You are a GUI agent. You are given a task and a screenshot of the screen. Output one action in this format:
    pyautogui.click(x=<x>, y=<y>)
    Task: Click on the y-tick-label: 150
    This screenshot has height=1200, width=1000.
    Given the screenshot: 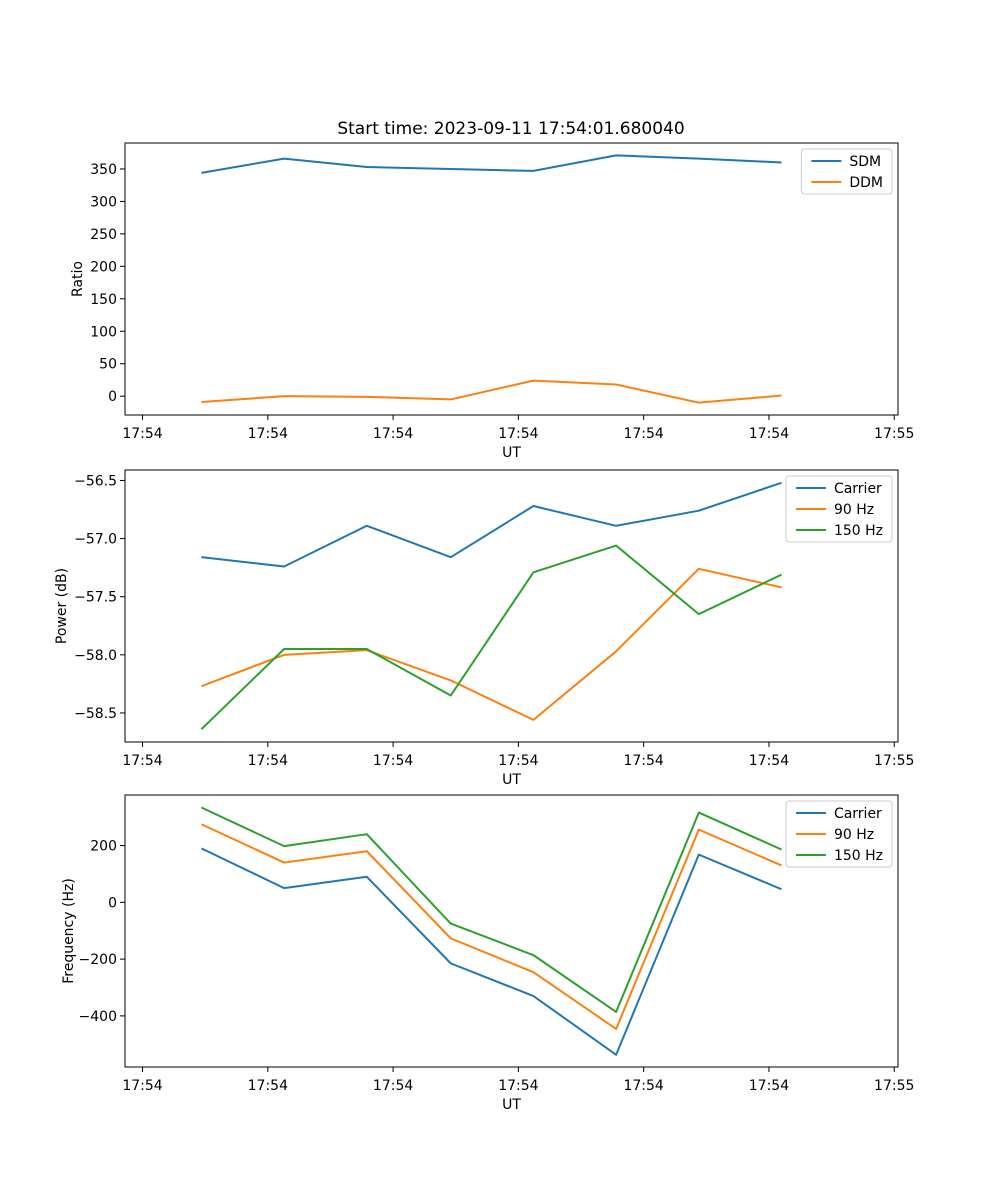 What is the action you would take?
    pyautogui.click(x=103, y=300)
    